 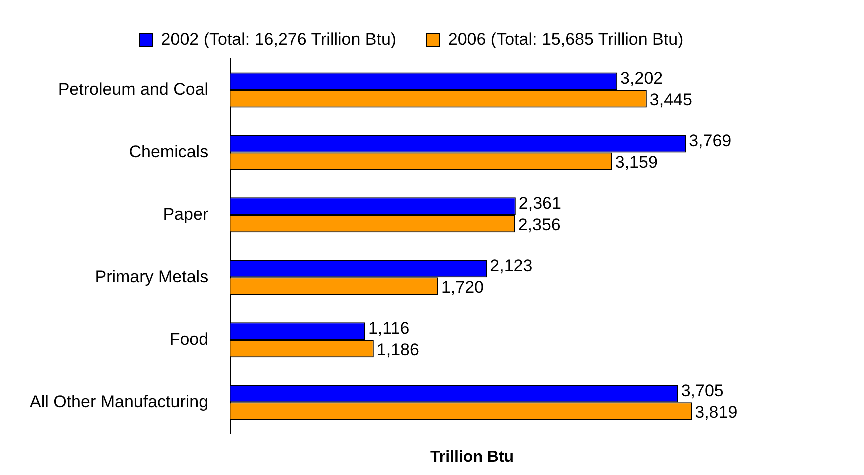 What do you see at coordinates (472, 457) in the screenshot?
I see `x-axis-title: Trillion Btu` at bounding box center [472, 457].